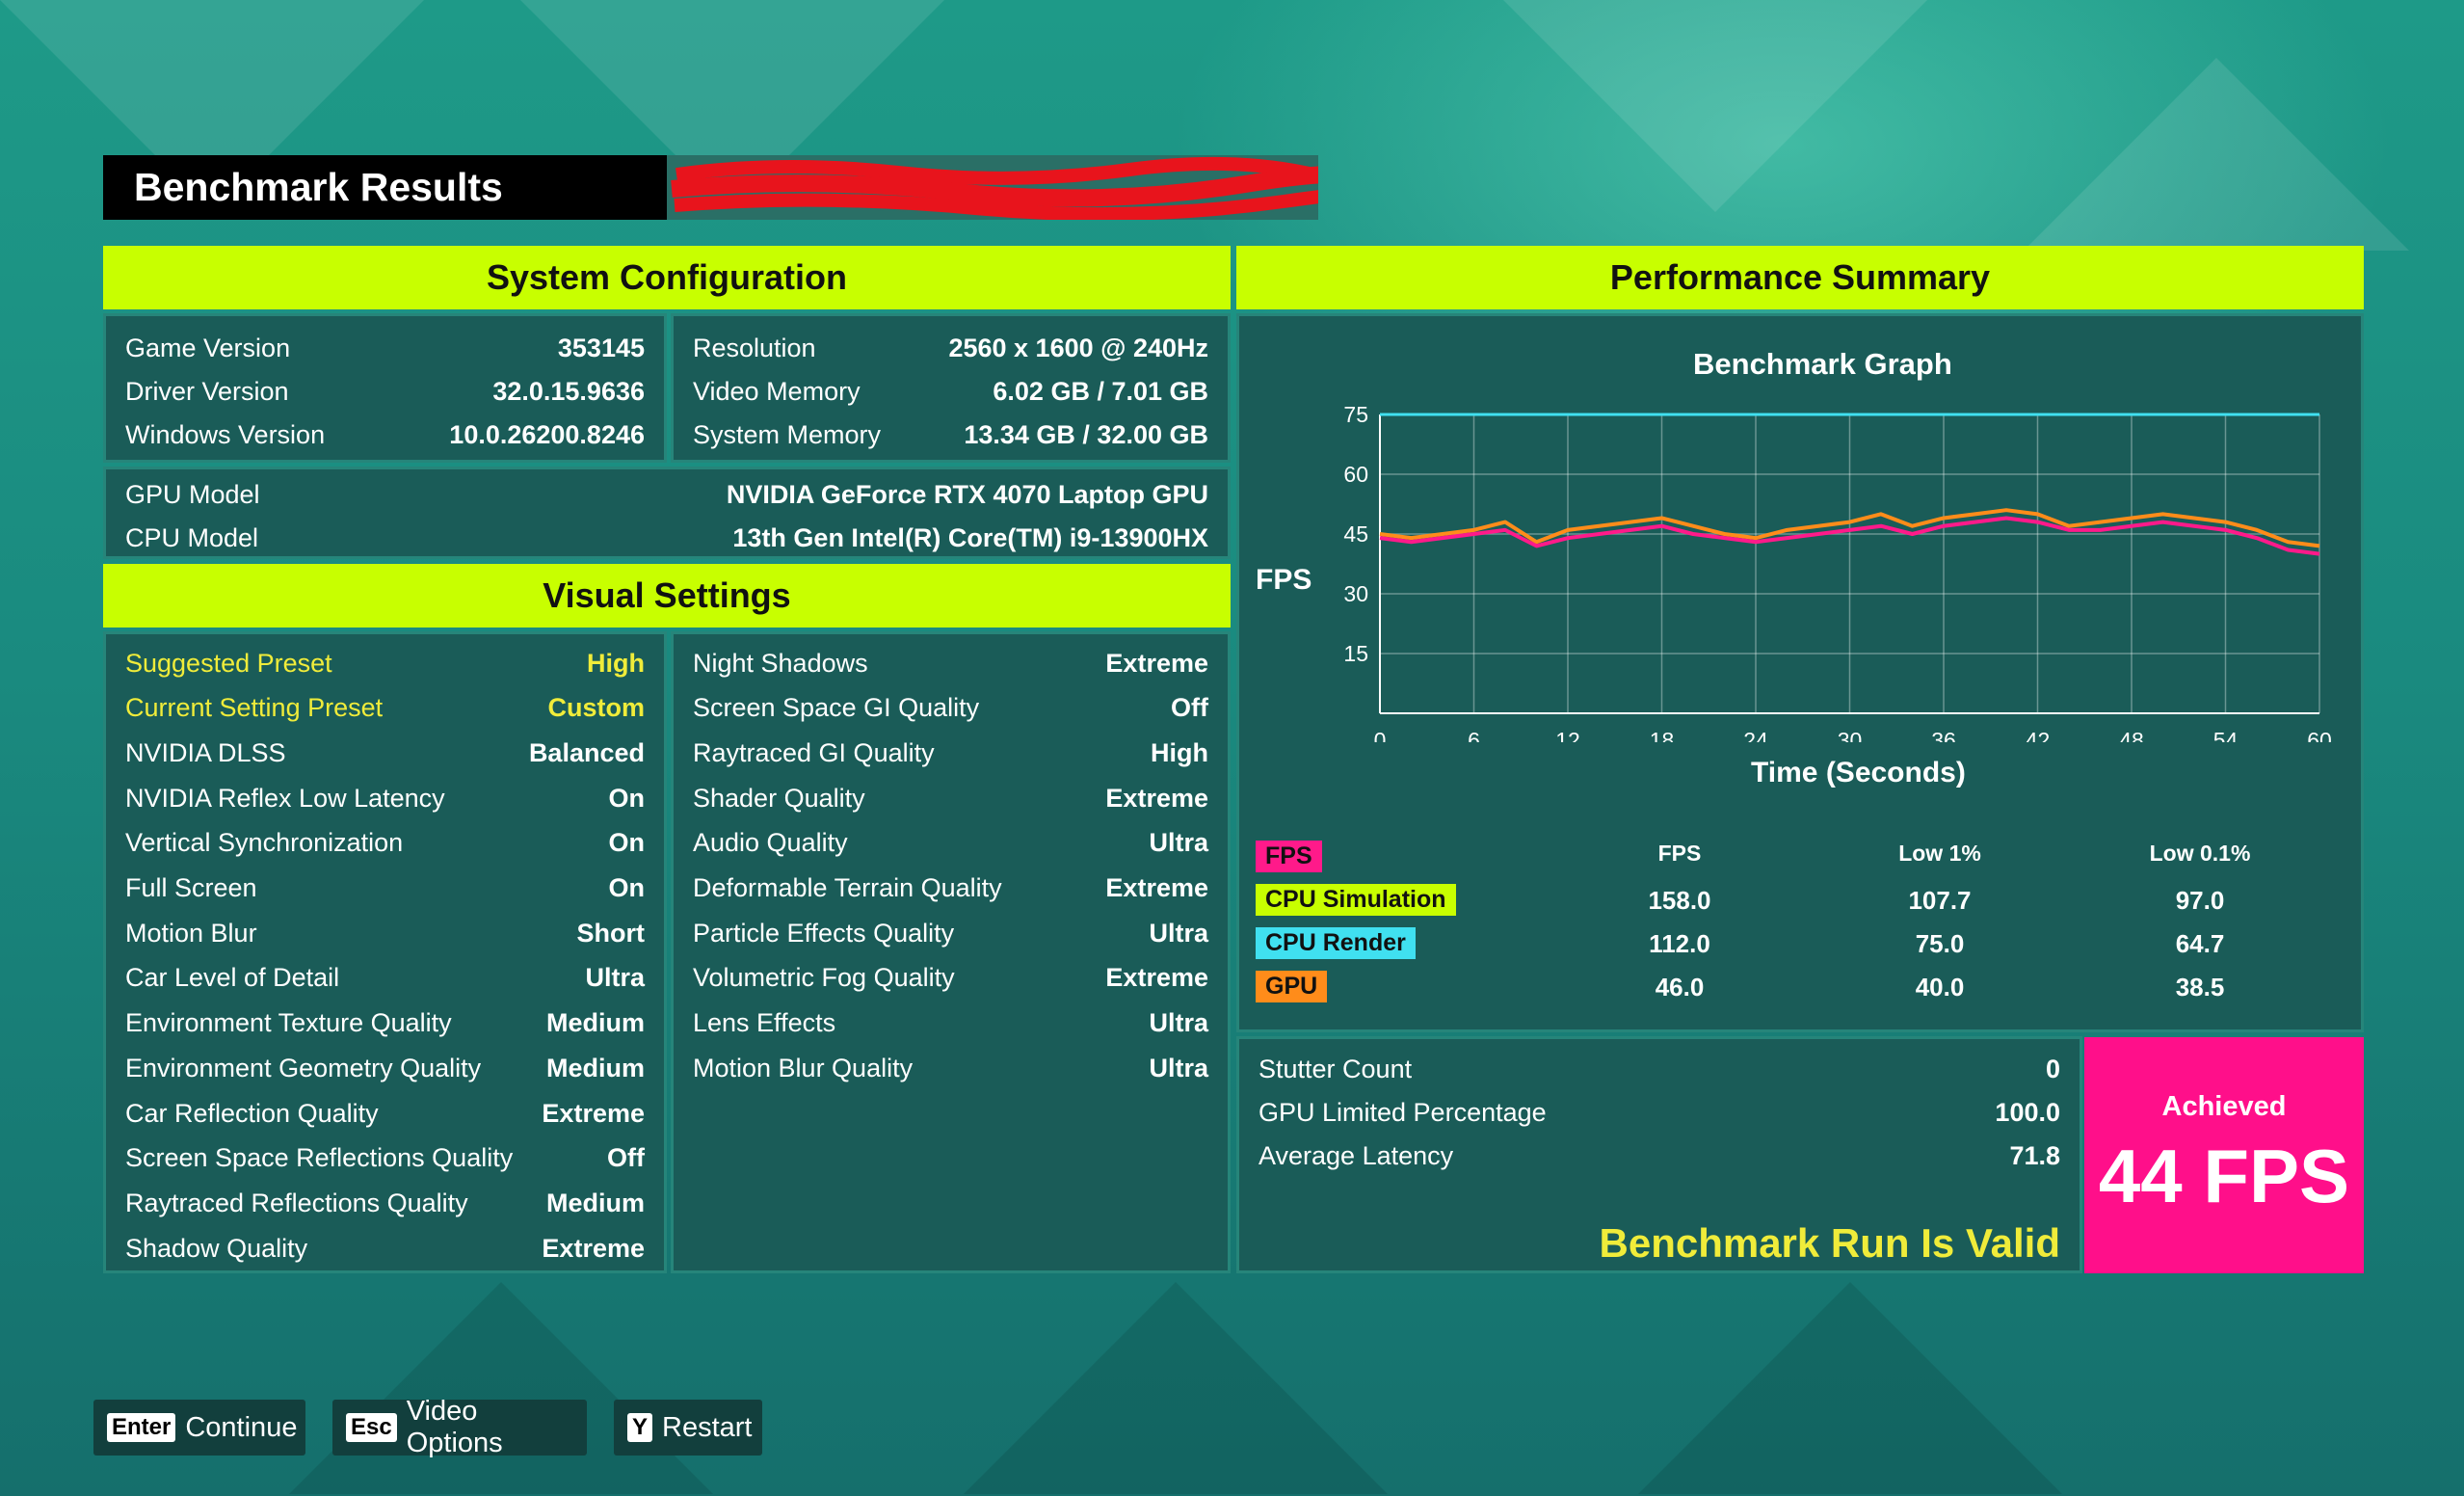  Describe the element at coordinates (385, 889) in the screenshot. I see `setting-row: Full Screen On` at that location.